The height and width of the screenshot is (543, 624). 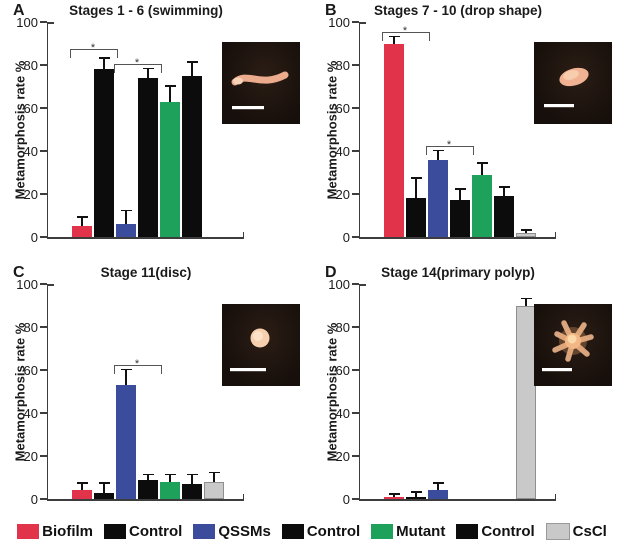 I want to click on inset-photo-primary-polyp, so click(x=573, y=345).